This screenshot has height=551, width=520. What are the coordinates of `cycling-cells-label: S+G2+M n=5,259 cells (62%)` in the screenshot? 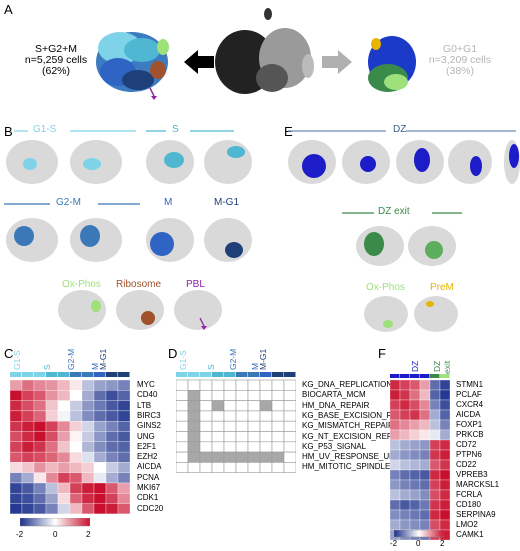 It's located at (56, 60).